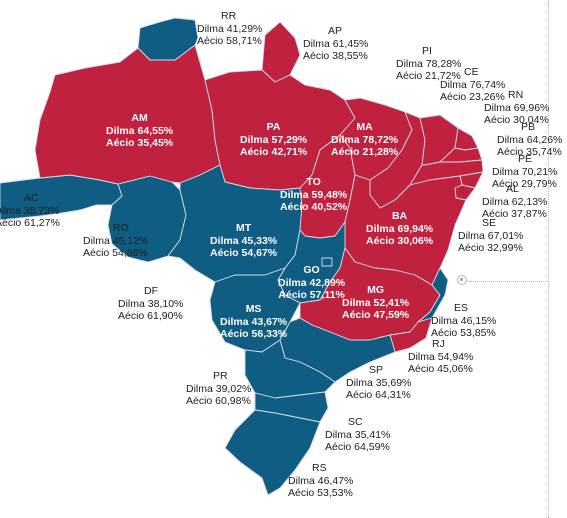  Describe the element at coordinates (516, 95) in the screenshot. I see `state-code: RN` at that location.